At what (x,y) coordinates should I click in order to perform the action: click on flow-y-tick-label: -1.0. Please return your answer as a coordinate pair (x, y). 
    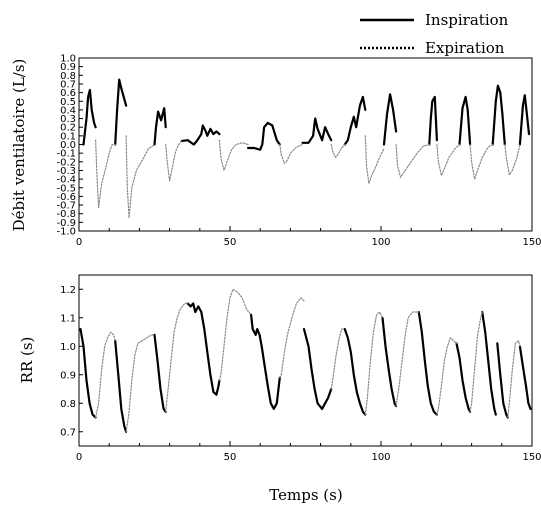
    Looking at the image, I should click on (66, 232).